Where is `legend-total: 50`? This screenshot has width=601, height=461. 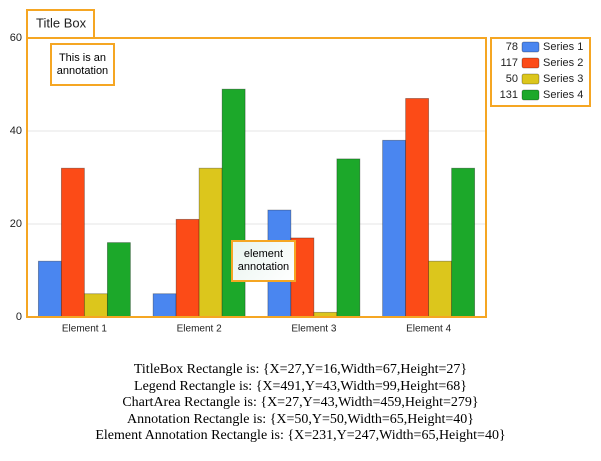 legend-total: 50 is located at coordinates (512, 79).